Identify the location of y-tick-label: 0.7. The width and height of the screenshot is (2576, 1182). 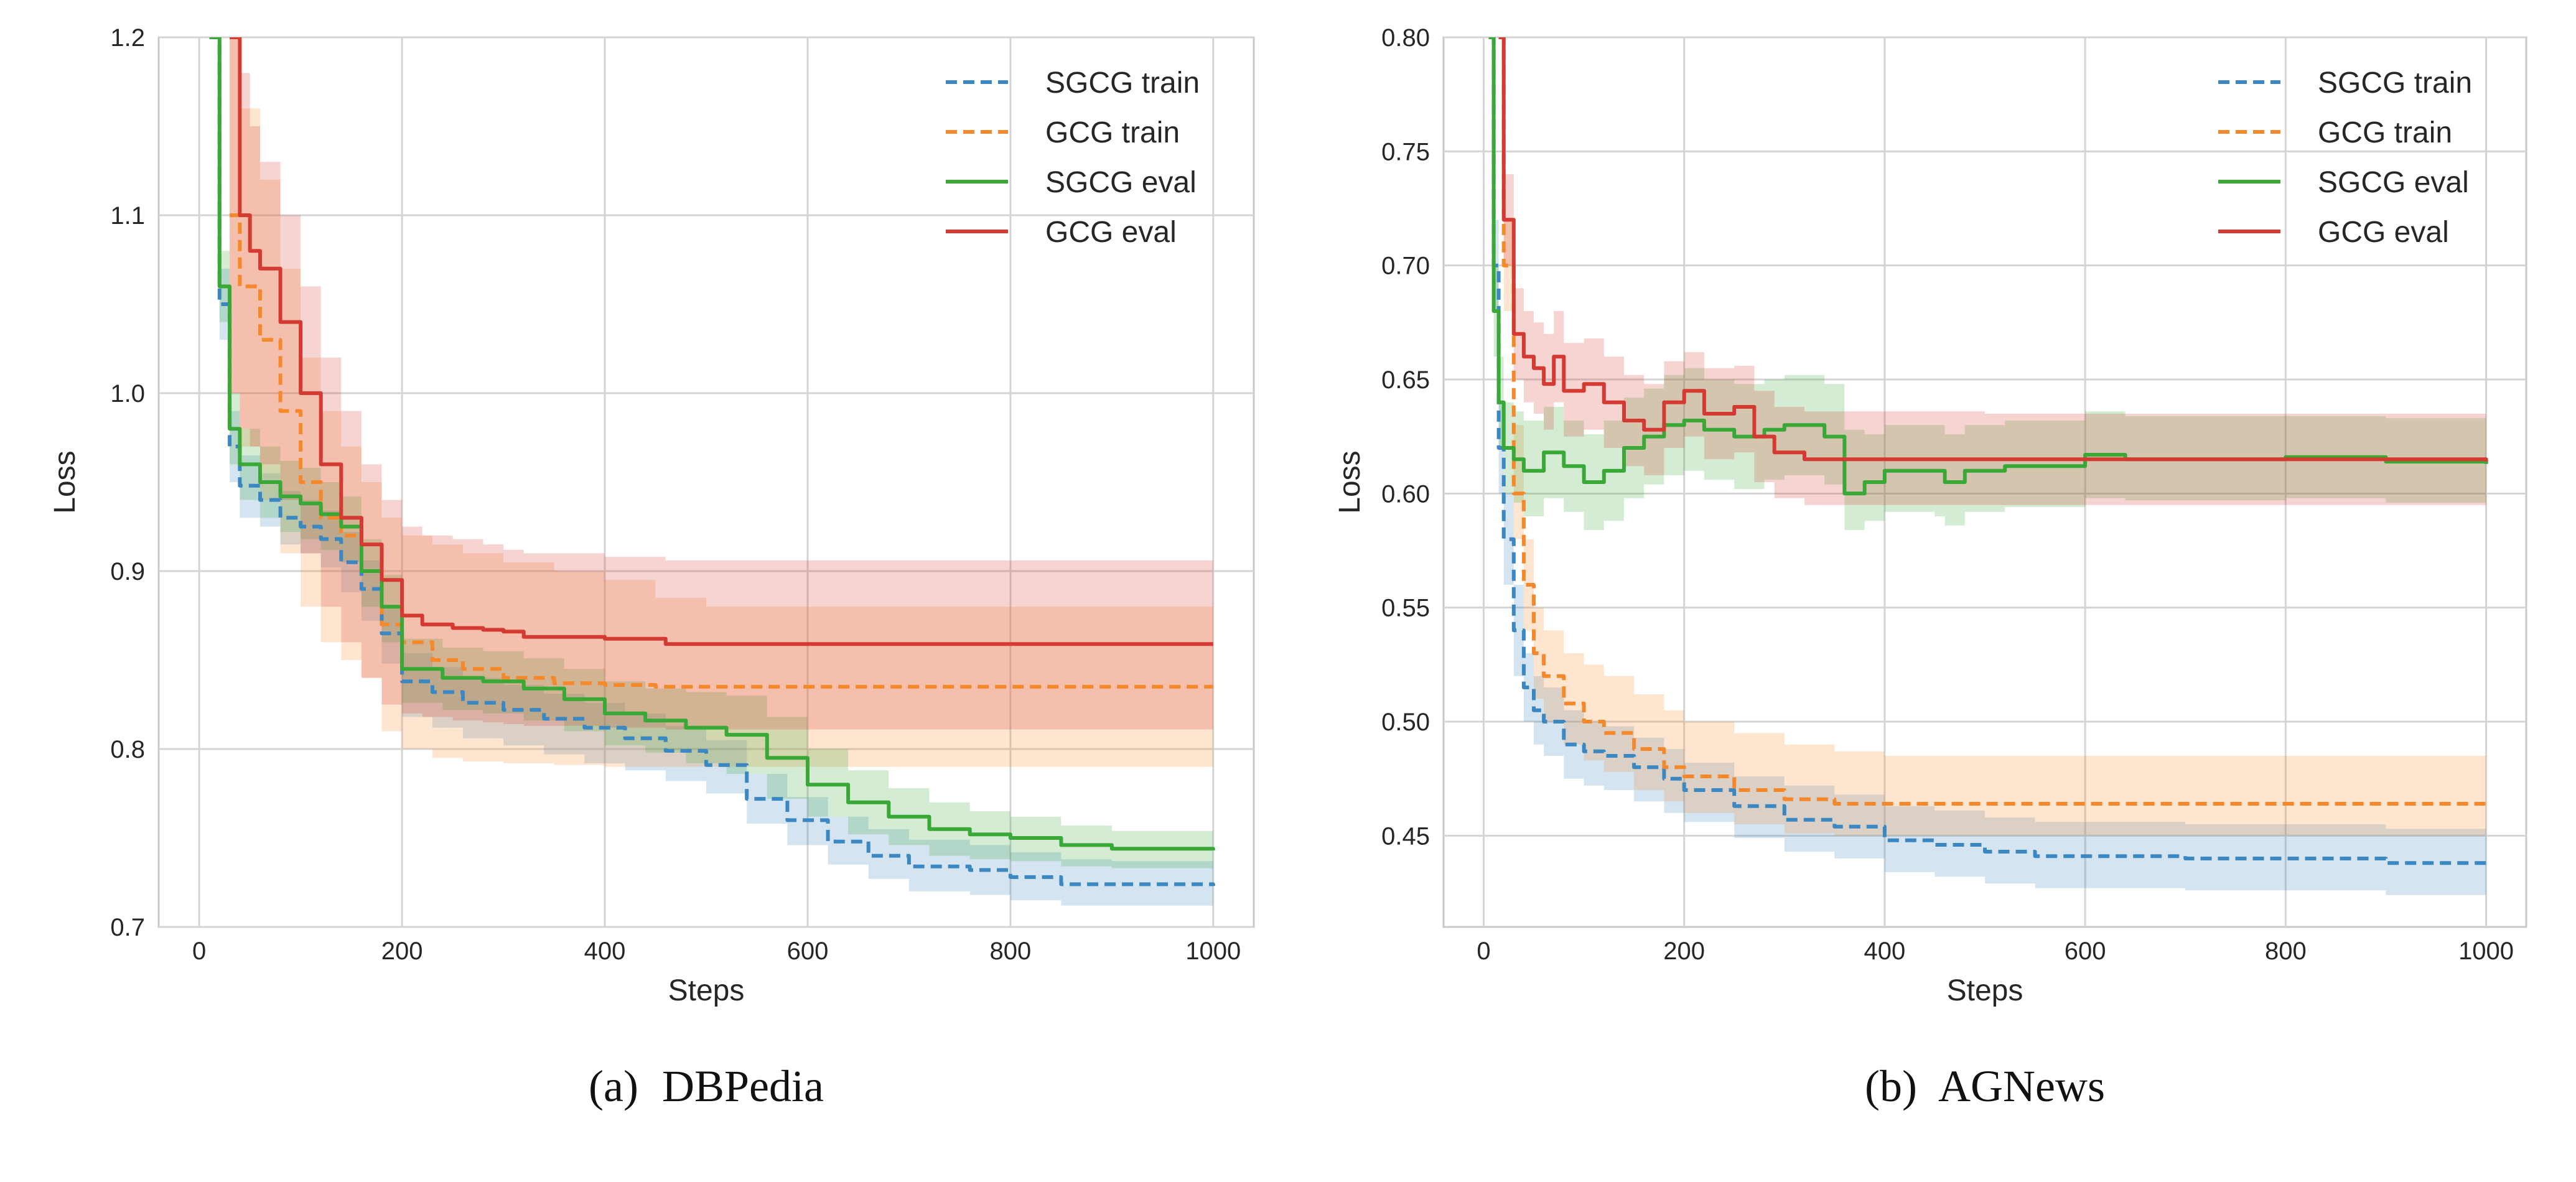
(128, 927).